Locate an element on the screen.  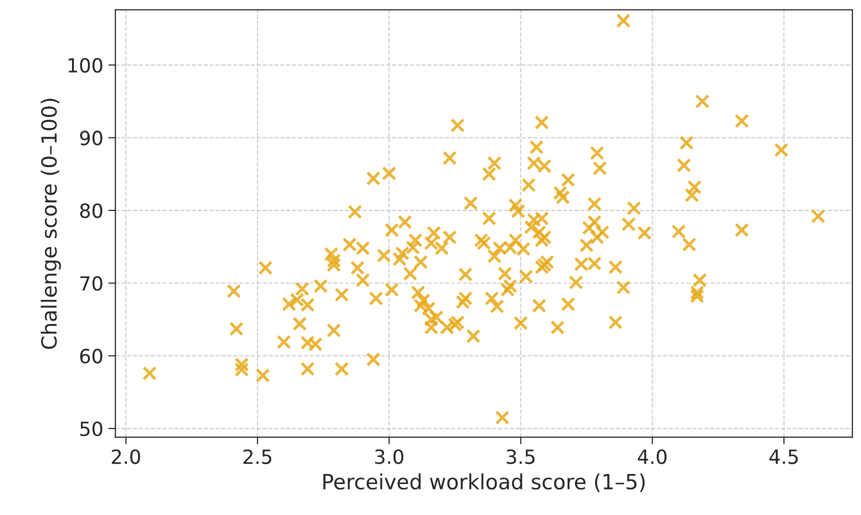
x-tick-label: 4.0 is located at coordinates (652, 456).